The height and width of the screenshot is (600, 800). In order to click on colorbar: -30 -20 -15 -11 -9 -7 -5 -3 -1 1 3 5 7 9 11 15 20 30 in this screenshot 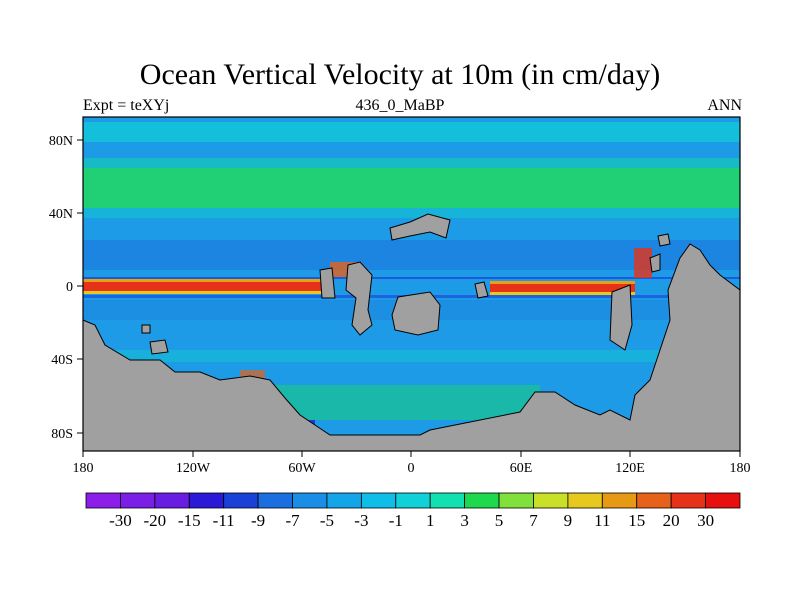, I will do `click(413, 511)`.